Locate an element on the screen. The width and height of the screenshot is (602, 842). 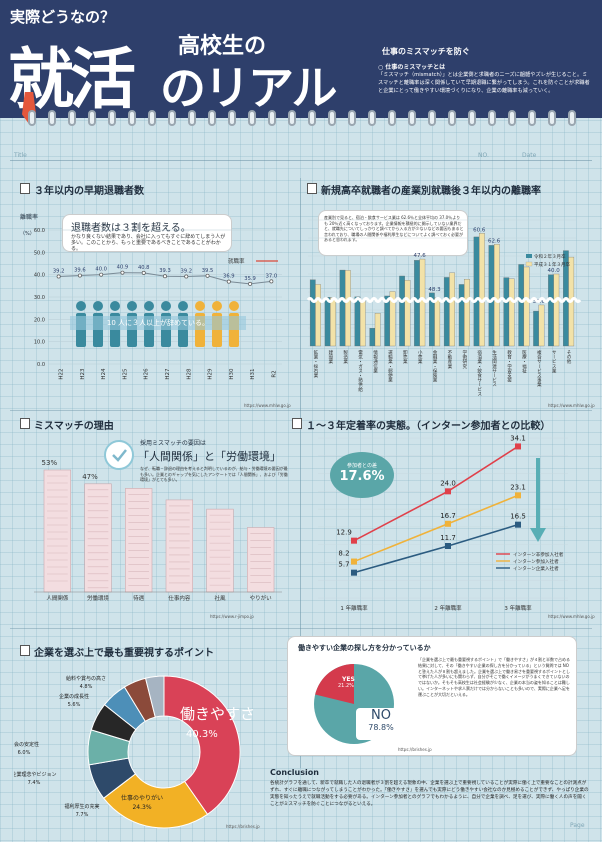
p4-badge-label: 参加者との差 is located at coordinates (362, 466).